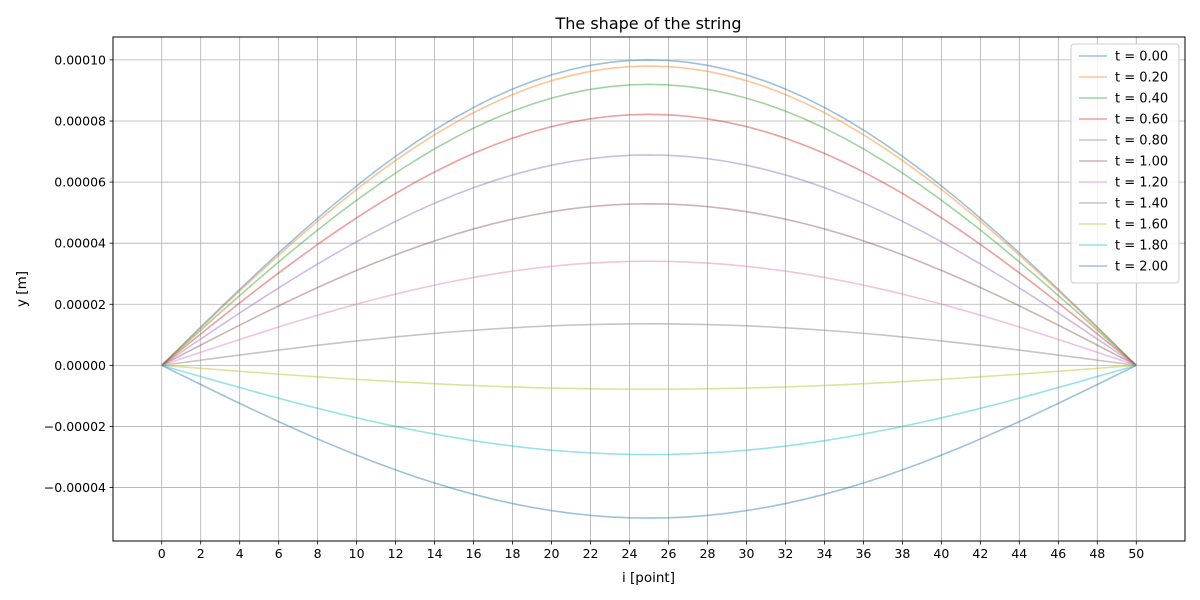 Image resolution: width=1200 pixels, height=600 pixels. What do you see at coordinates (22, 289) in the screenshot?
I see `y-axis-label: y [m]` at bounding box center [22, 289].